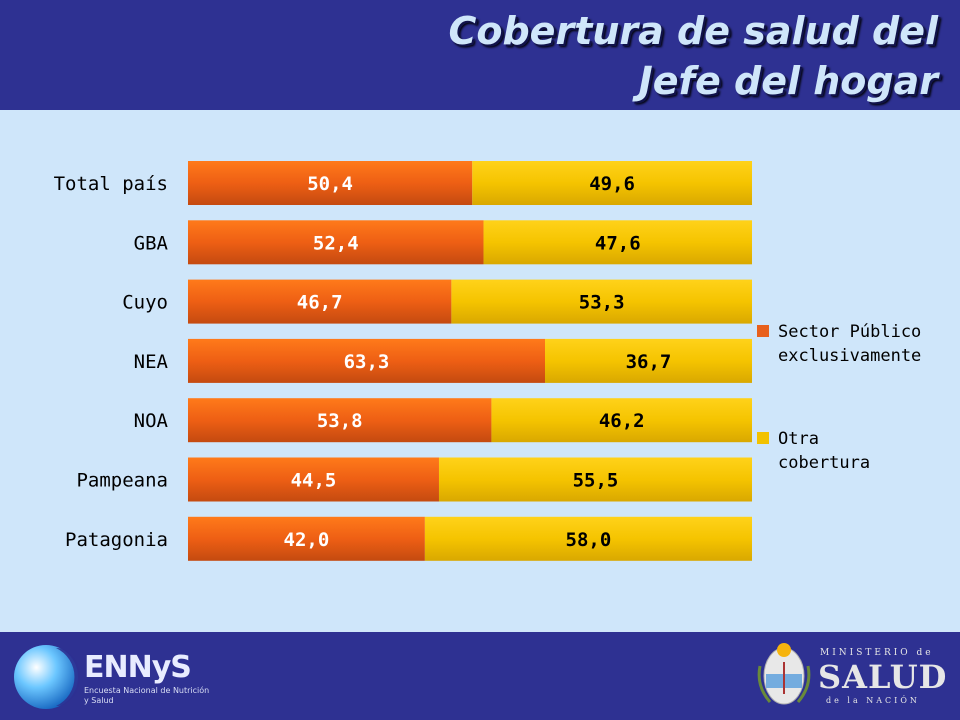 The height and width of the screenshot is (720, 960). I want to click on legend-label-sector-publico-line1: Sector Público, so click(849, 332).